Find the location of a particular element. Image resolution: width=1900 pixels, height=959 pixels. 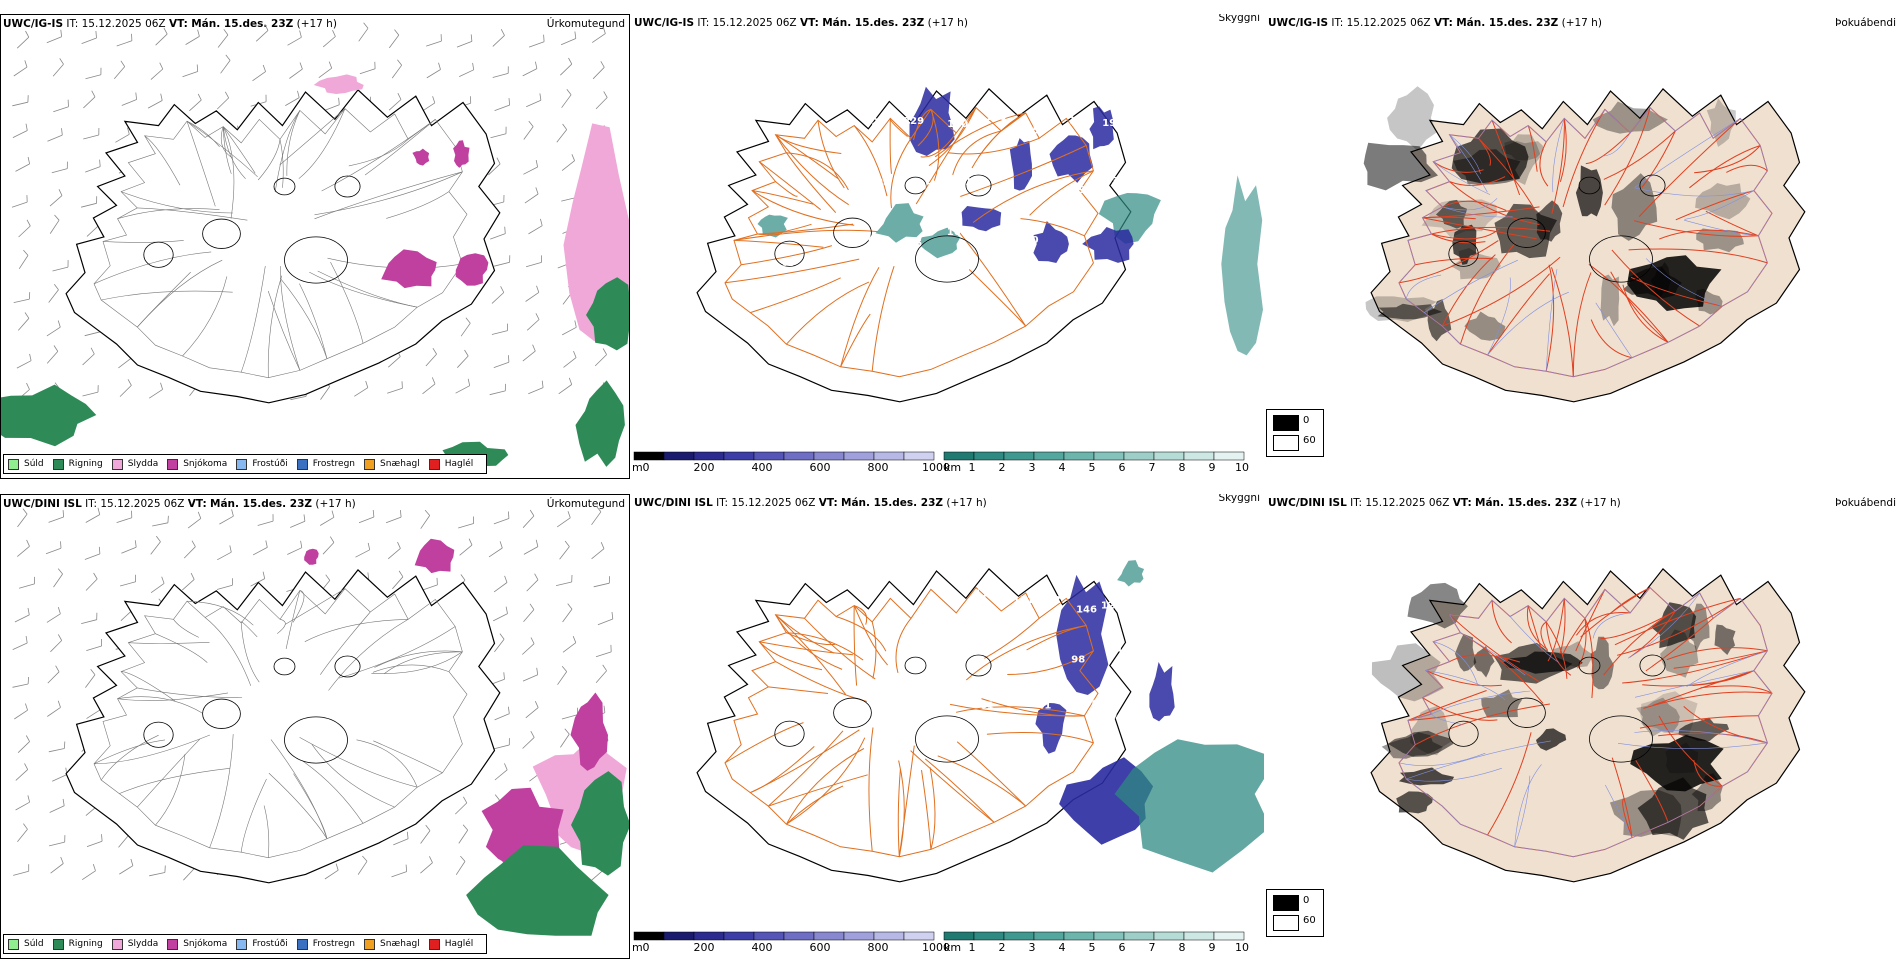

ceiling-value-label: 29 is located at coordinates (985, 758).